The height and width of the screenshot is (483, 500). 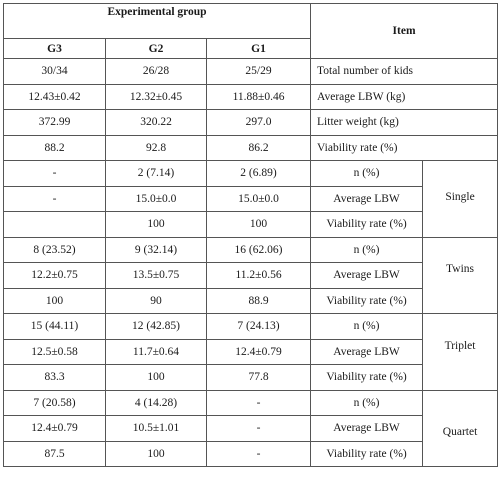 What do you see at coordinates (404, 71) in the screenshot?
I see `row-item-label: Total number of kids` at bounding box center [404, 71].